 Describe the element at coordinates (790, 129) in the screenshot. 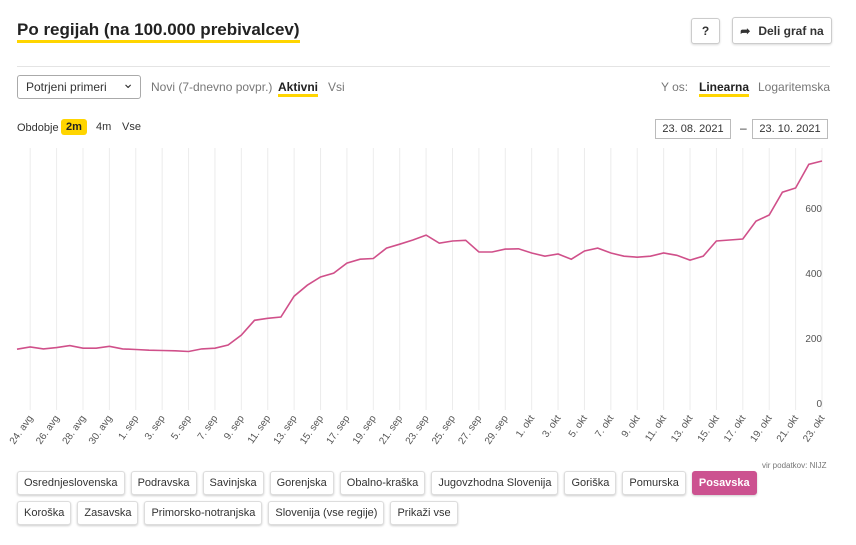

I see `date-to: 23. 10. 2021` at that location.